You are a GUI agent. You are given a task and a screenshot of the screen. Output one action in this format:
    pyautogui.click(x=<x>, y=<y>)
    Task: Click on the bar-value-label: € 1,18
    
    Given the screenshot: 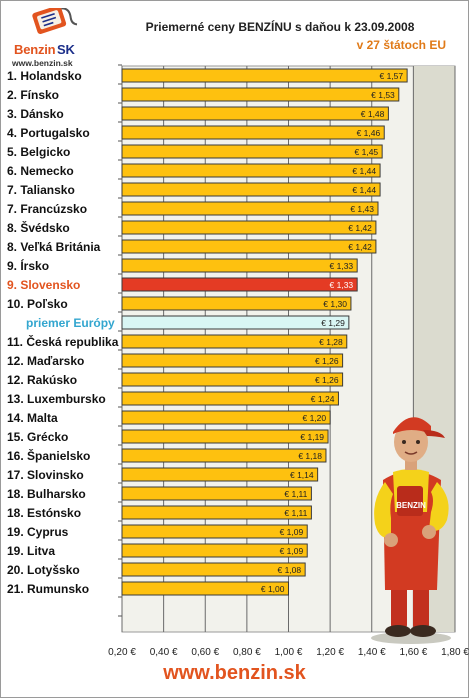 What is the action you would take?
    pyautogui.click(x=310, y=456)
    